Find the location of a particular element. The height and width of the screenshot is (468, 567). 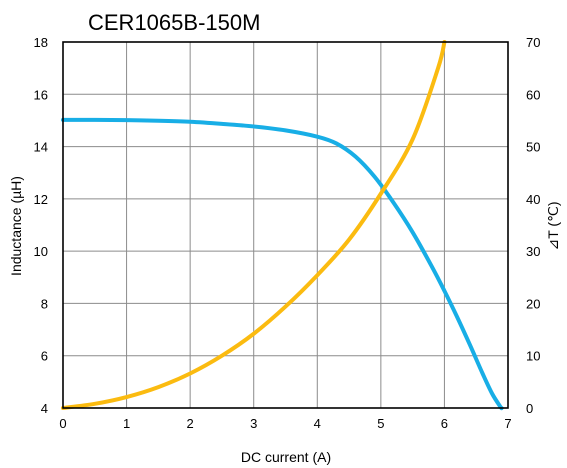

x-tick-label: 7 is located at coordinates (507, 423).